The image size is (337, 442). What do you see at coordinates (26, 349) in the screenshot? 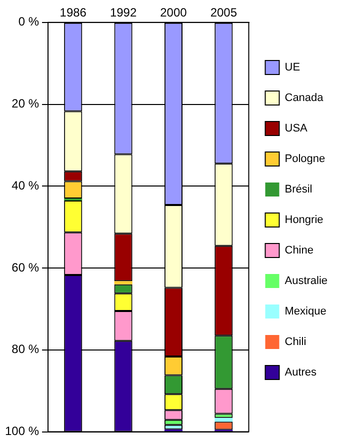
I see `y-tick-label: 80 %` at bounding box center [26, 349].